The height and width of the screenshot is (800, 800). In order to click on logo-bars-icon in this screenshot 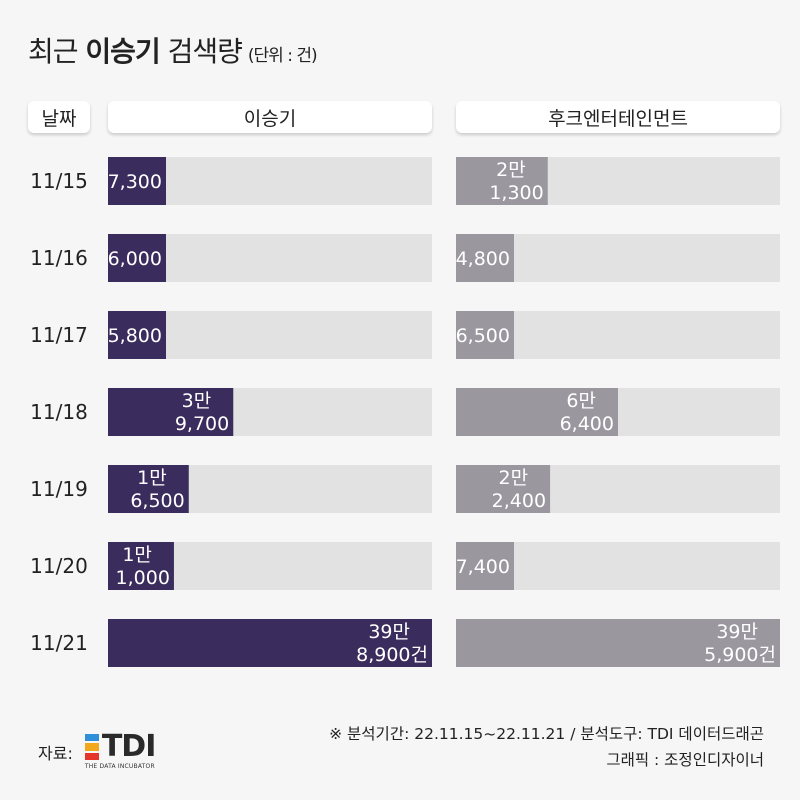, I will do `click(91, 747)`.